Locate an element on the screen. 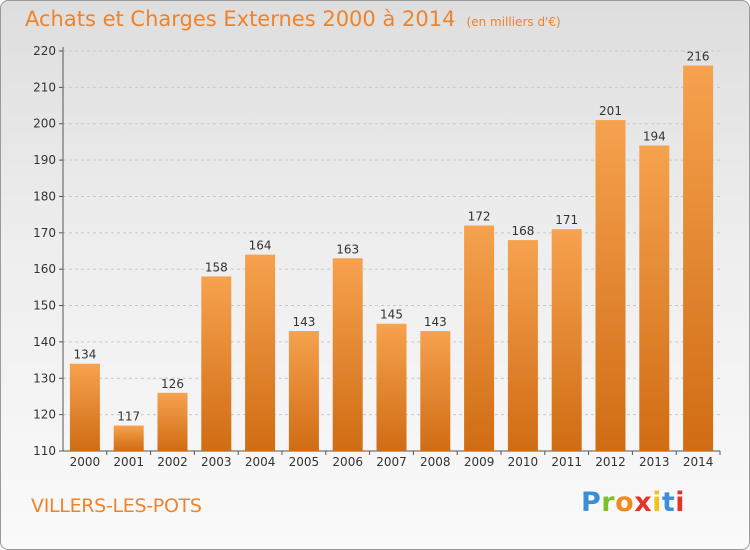 This screenshot has height=550, width=750. x-tick-label: 2004 is located at coordinates (260, 462).